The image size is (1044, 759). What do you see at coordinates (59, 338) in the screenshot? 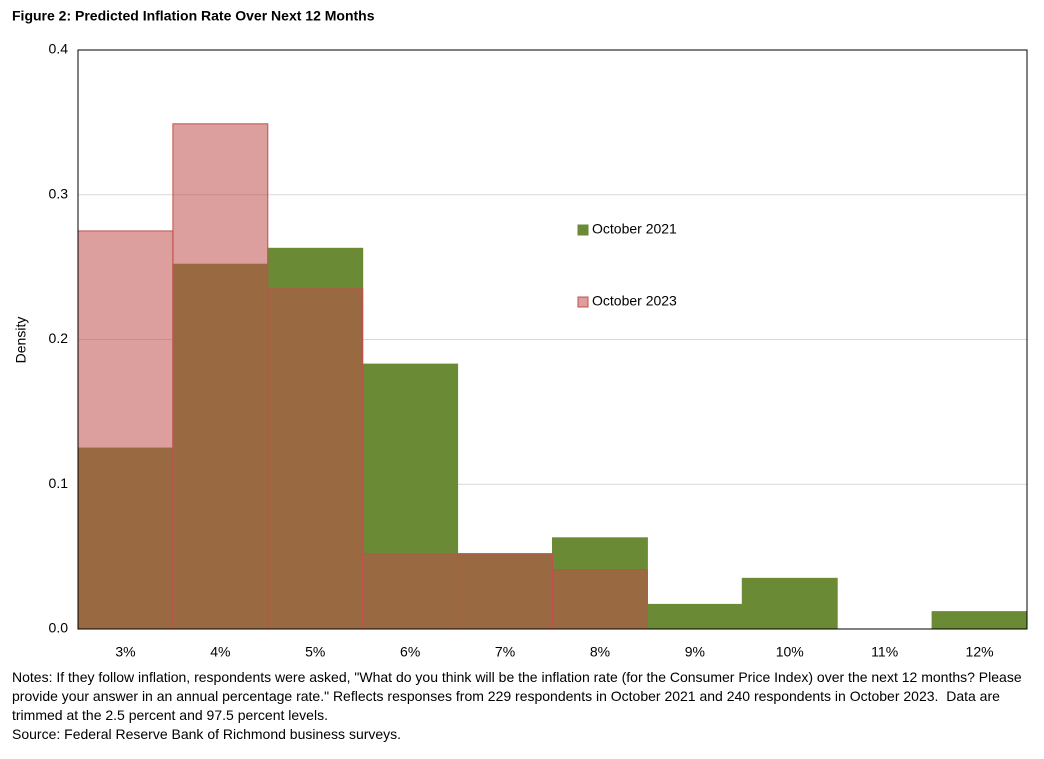
I see `y-tick-label: 0.2` at bounding box center [59, 338].